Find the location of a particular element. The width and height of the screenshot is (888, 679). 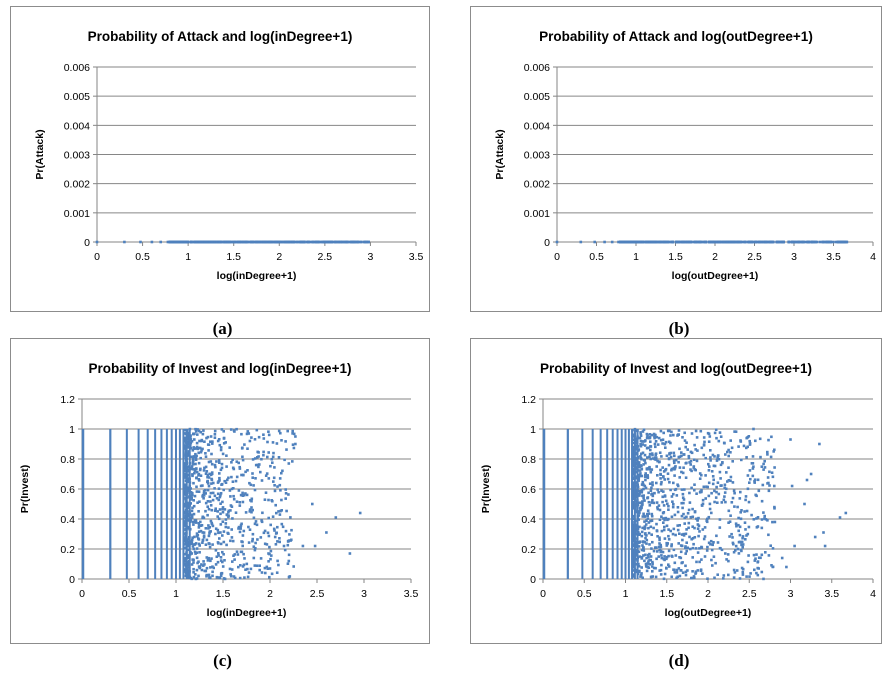

x-tick-label: 2 is located at coordinates (708, 594).